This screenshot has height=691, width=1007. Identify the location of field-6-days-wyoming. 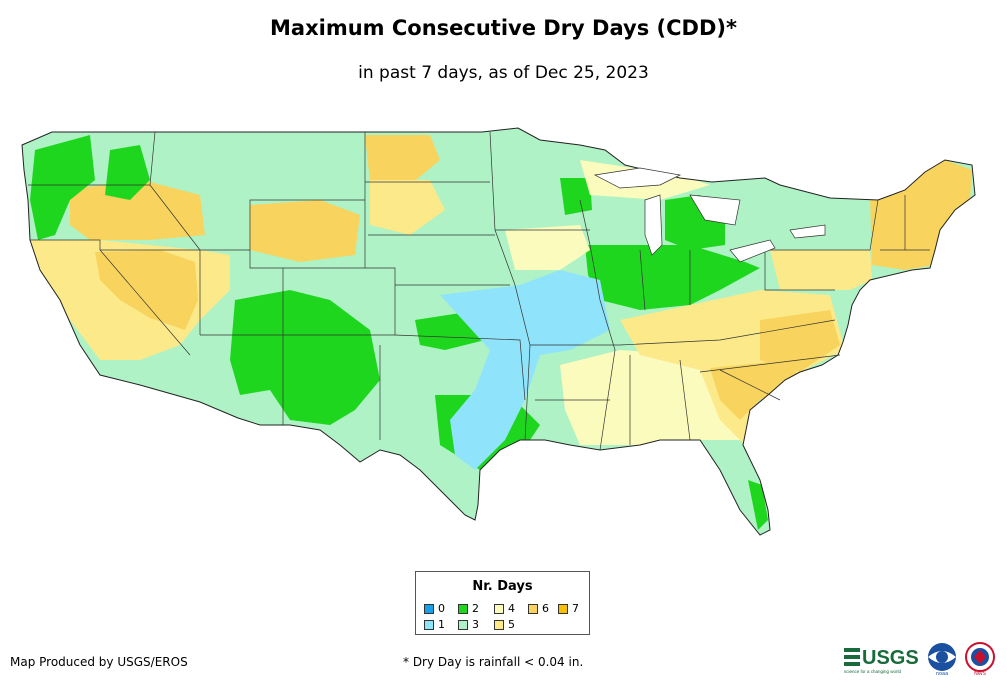
(305, 231).